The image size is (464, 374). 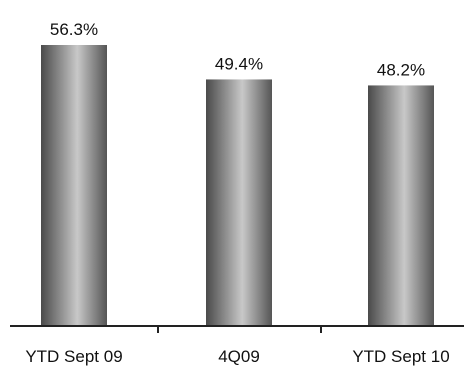 I want to click on category-label-2: YTD Sept 10, so click(x=400, y=356).